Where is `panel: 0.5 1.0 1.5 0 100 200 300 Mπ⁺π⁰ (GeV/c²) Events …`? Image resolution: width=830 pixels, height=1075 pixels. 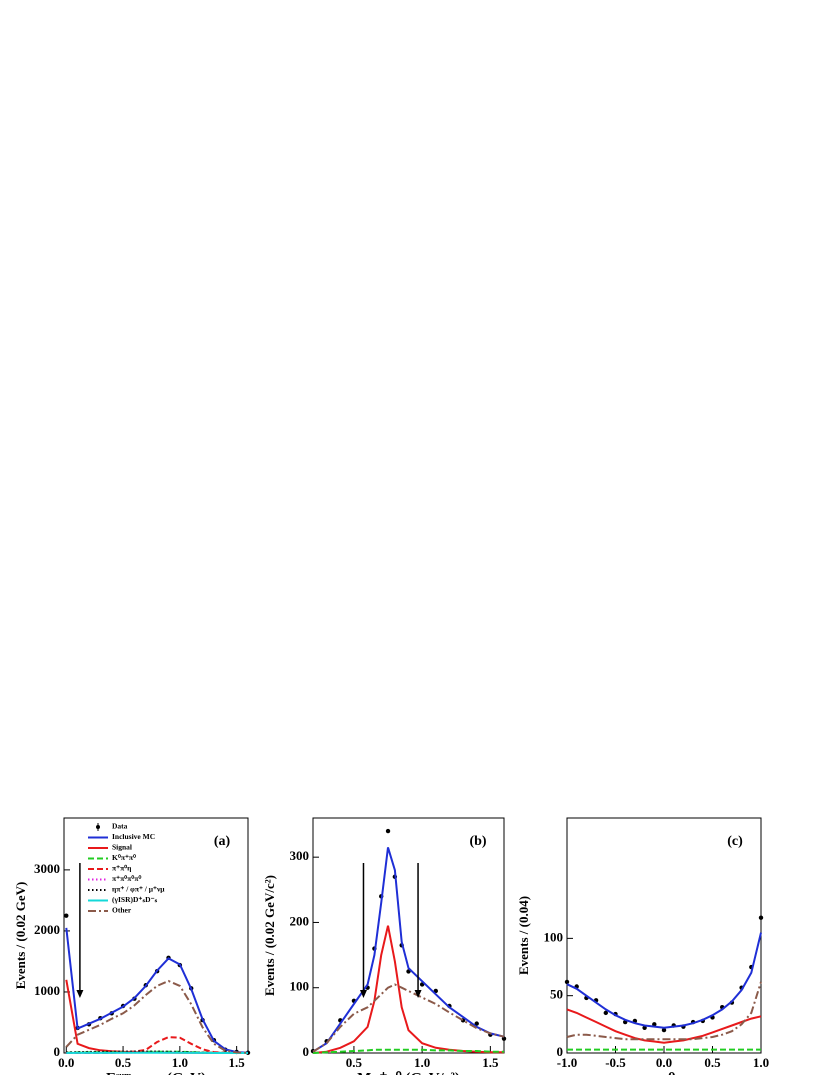
panel: 0.5 1.0 1.5 0 100 200 300 Mπ⁺π⁰ (GeV/c²) Events … is located at coordinates (384, 946).